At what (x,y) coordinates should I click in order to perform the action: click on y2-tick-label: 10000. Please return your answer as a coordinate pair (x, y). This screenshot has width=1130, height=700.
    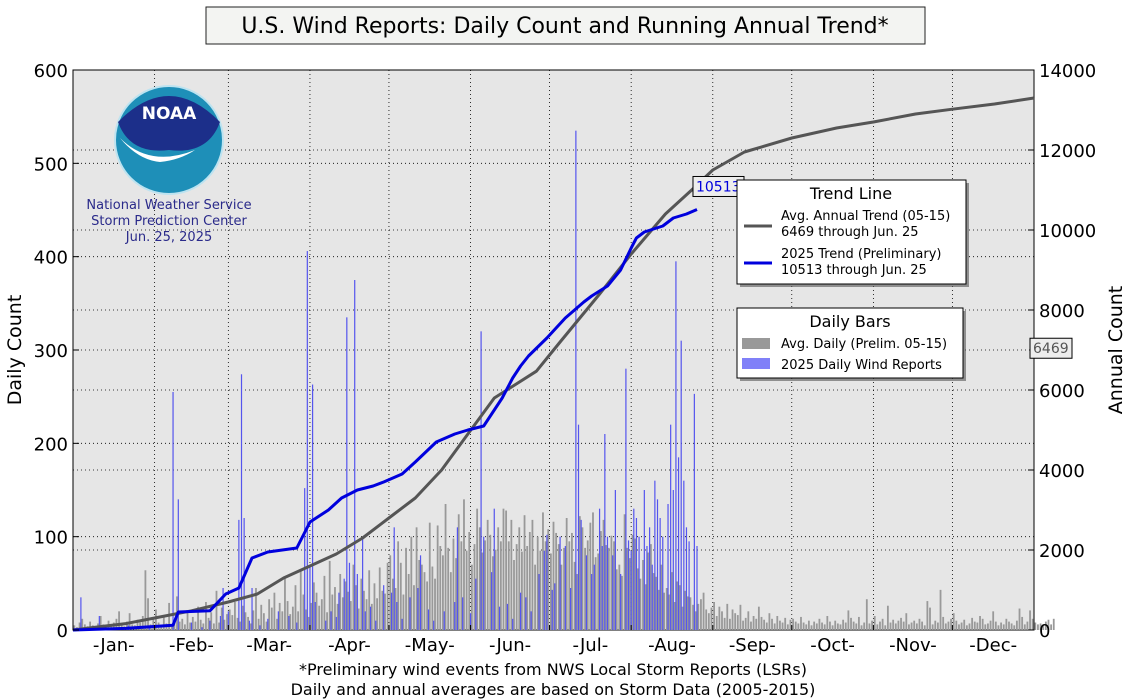
    Looking at the image, I should click on (1067, 231).